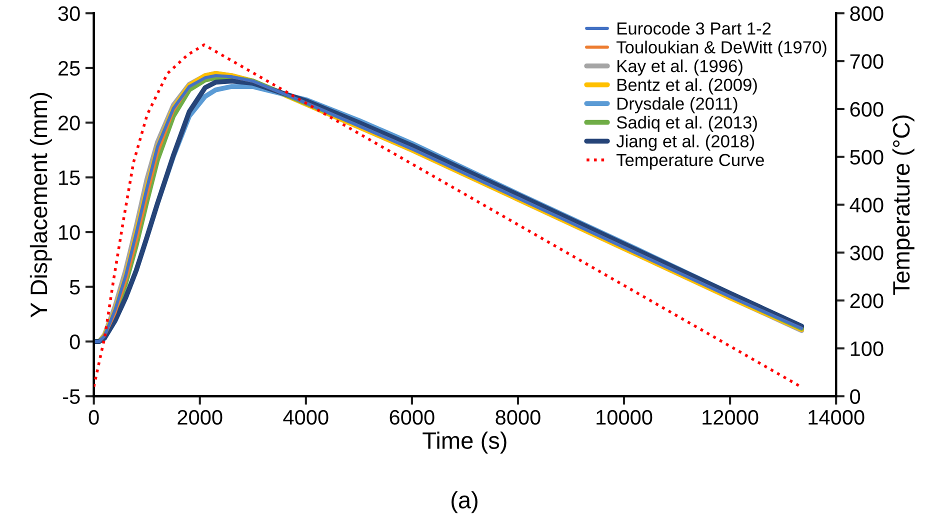 The width and height of the screenshot is (929, 529). Describe the element at coordinates (518, 417) in the screenshot. I see `x-tick-label: 8000` at that location.